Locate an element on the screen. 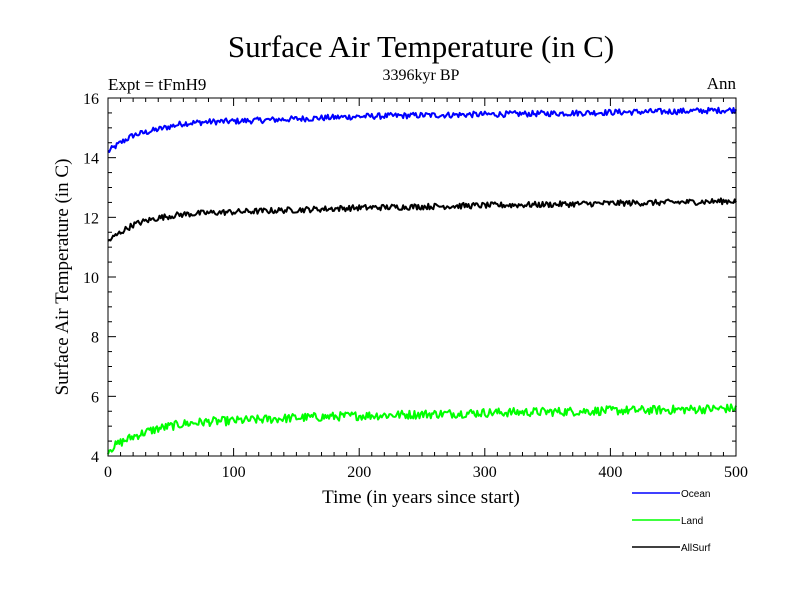  x-tick-label: 100 is located at coordinates (234, 472).